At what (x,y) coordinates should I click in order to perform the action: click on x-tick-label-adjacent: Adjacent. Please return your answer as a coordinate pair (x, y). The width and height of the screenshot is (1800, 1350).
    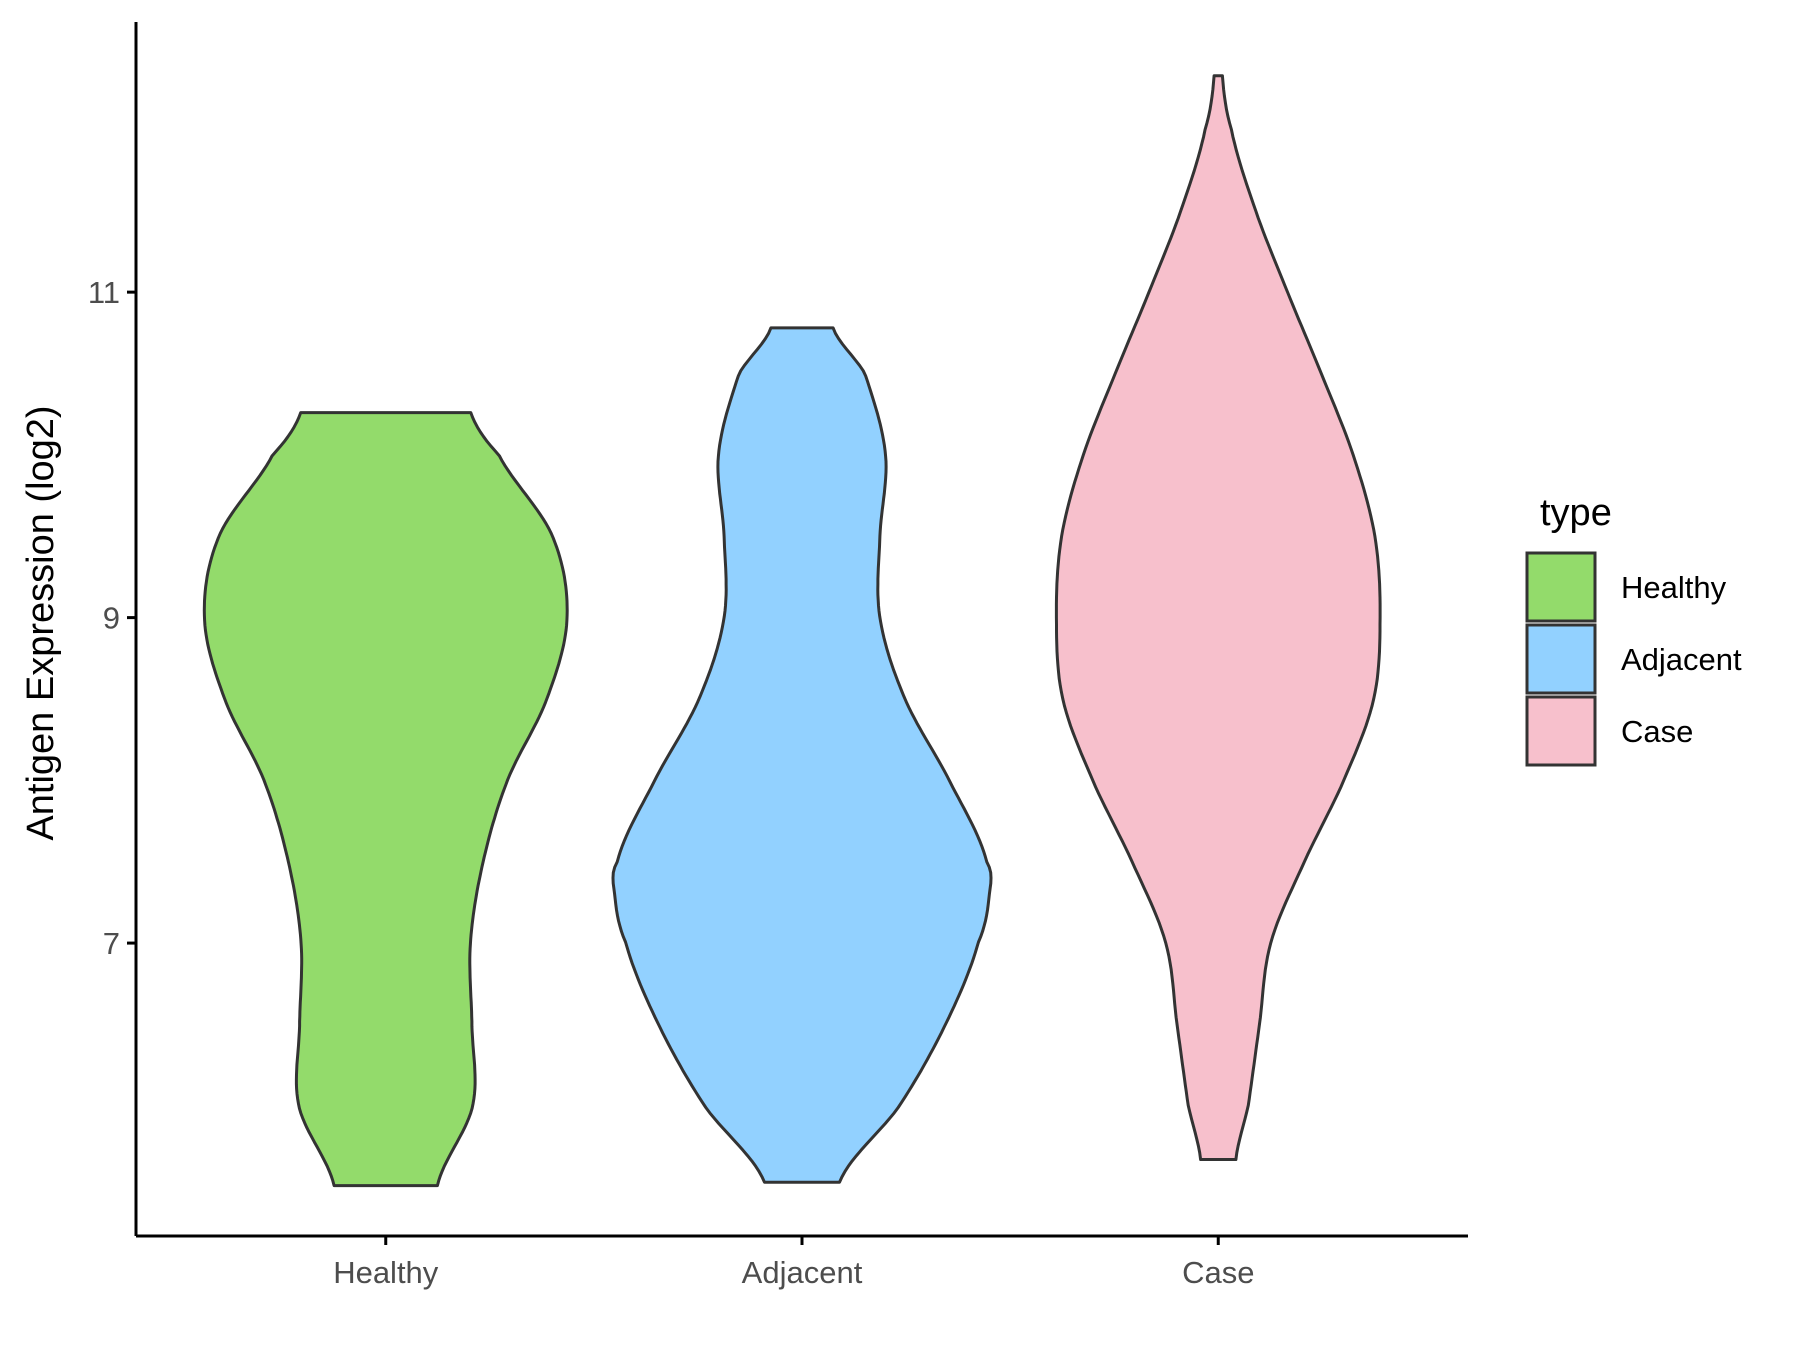
    Looking at the image, I should click on (802, 1272).